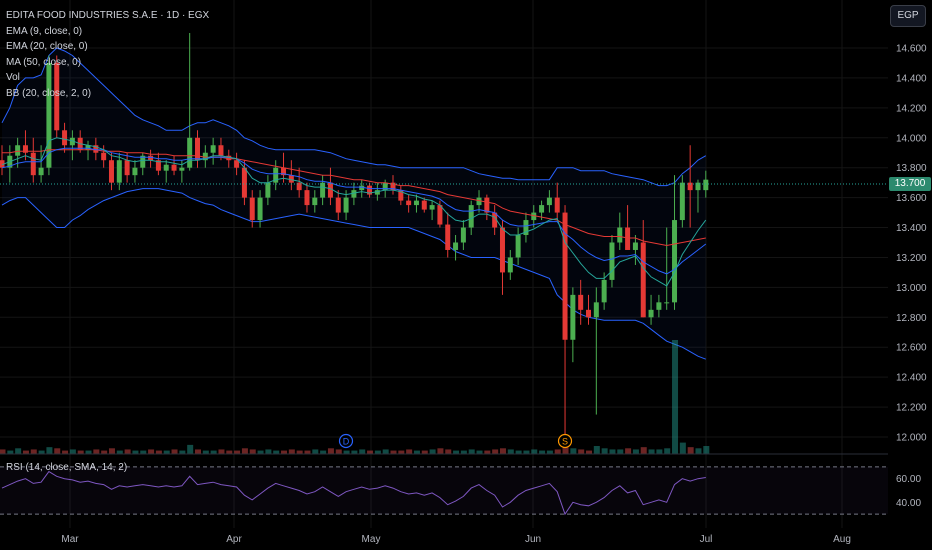 The width and height of the screenshot is (932, 550). I want to click on rsi-legend: RSI (14, close, SMA, 14, 2), so click(67, 467).